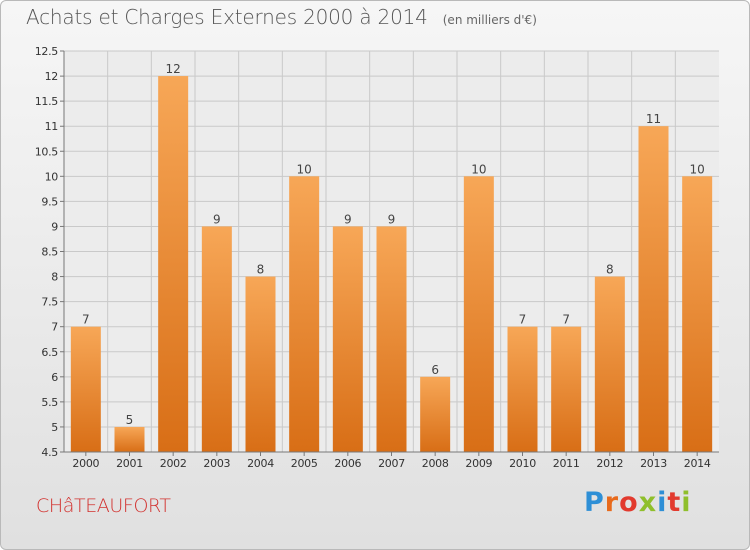 This screenshot has height=550, width=750. What do you see at coordinates (130, 420) in the screenshot?
I see `data-label: 5` at bounding box center [130, 420].